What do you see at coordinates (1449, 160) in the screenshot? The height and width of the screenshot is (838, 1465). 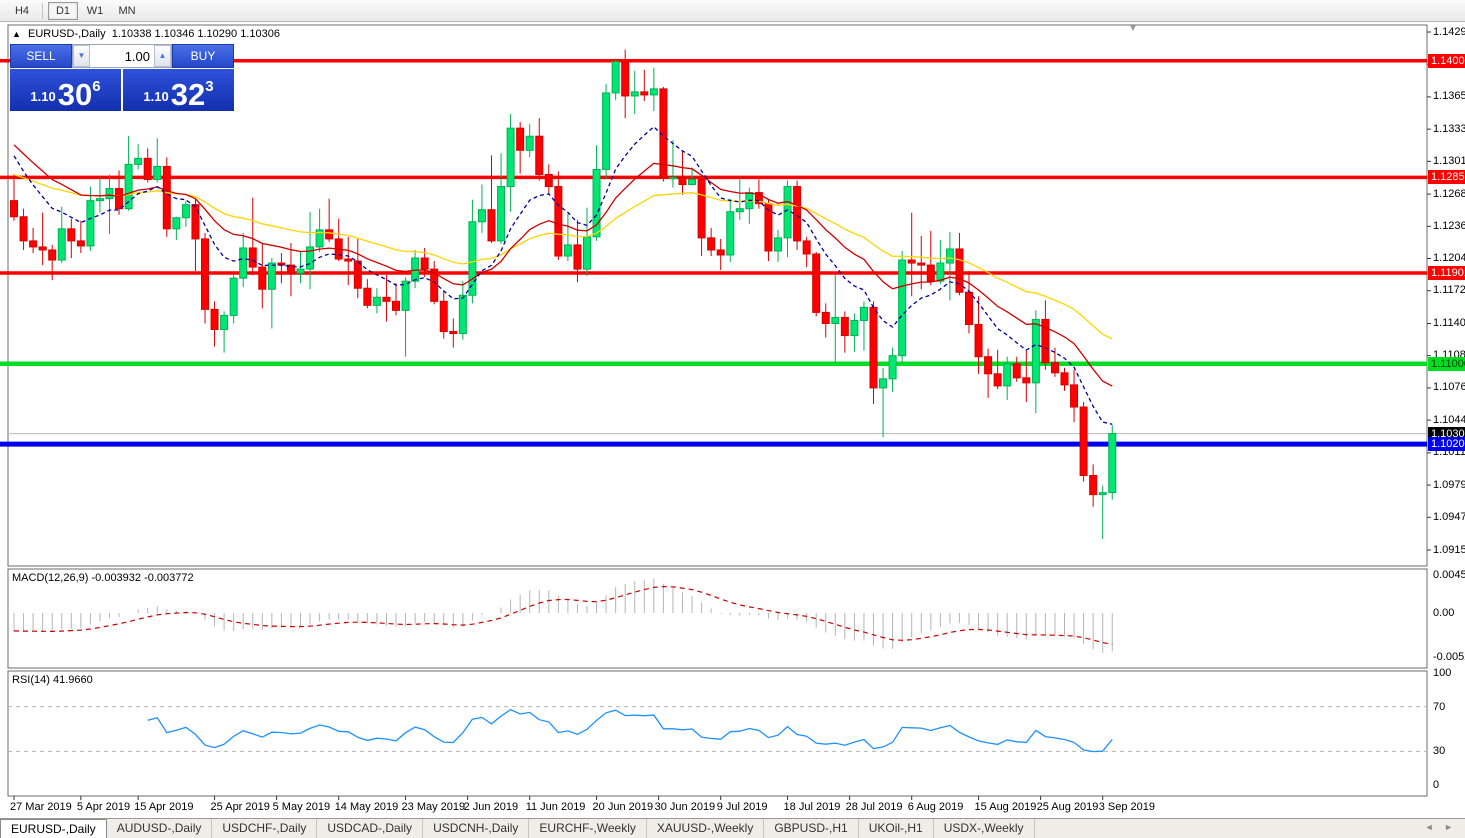 I see `price-axis-label: 1.13010` at bounding box center [1449, 160].